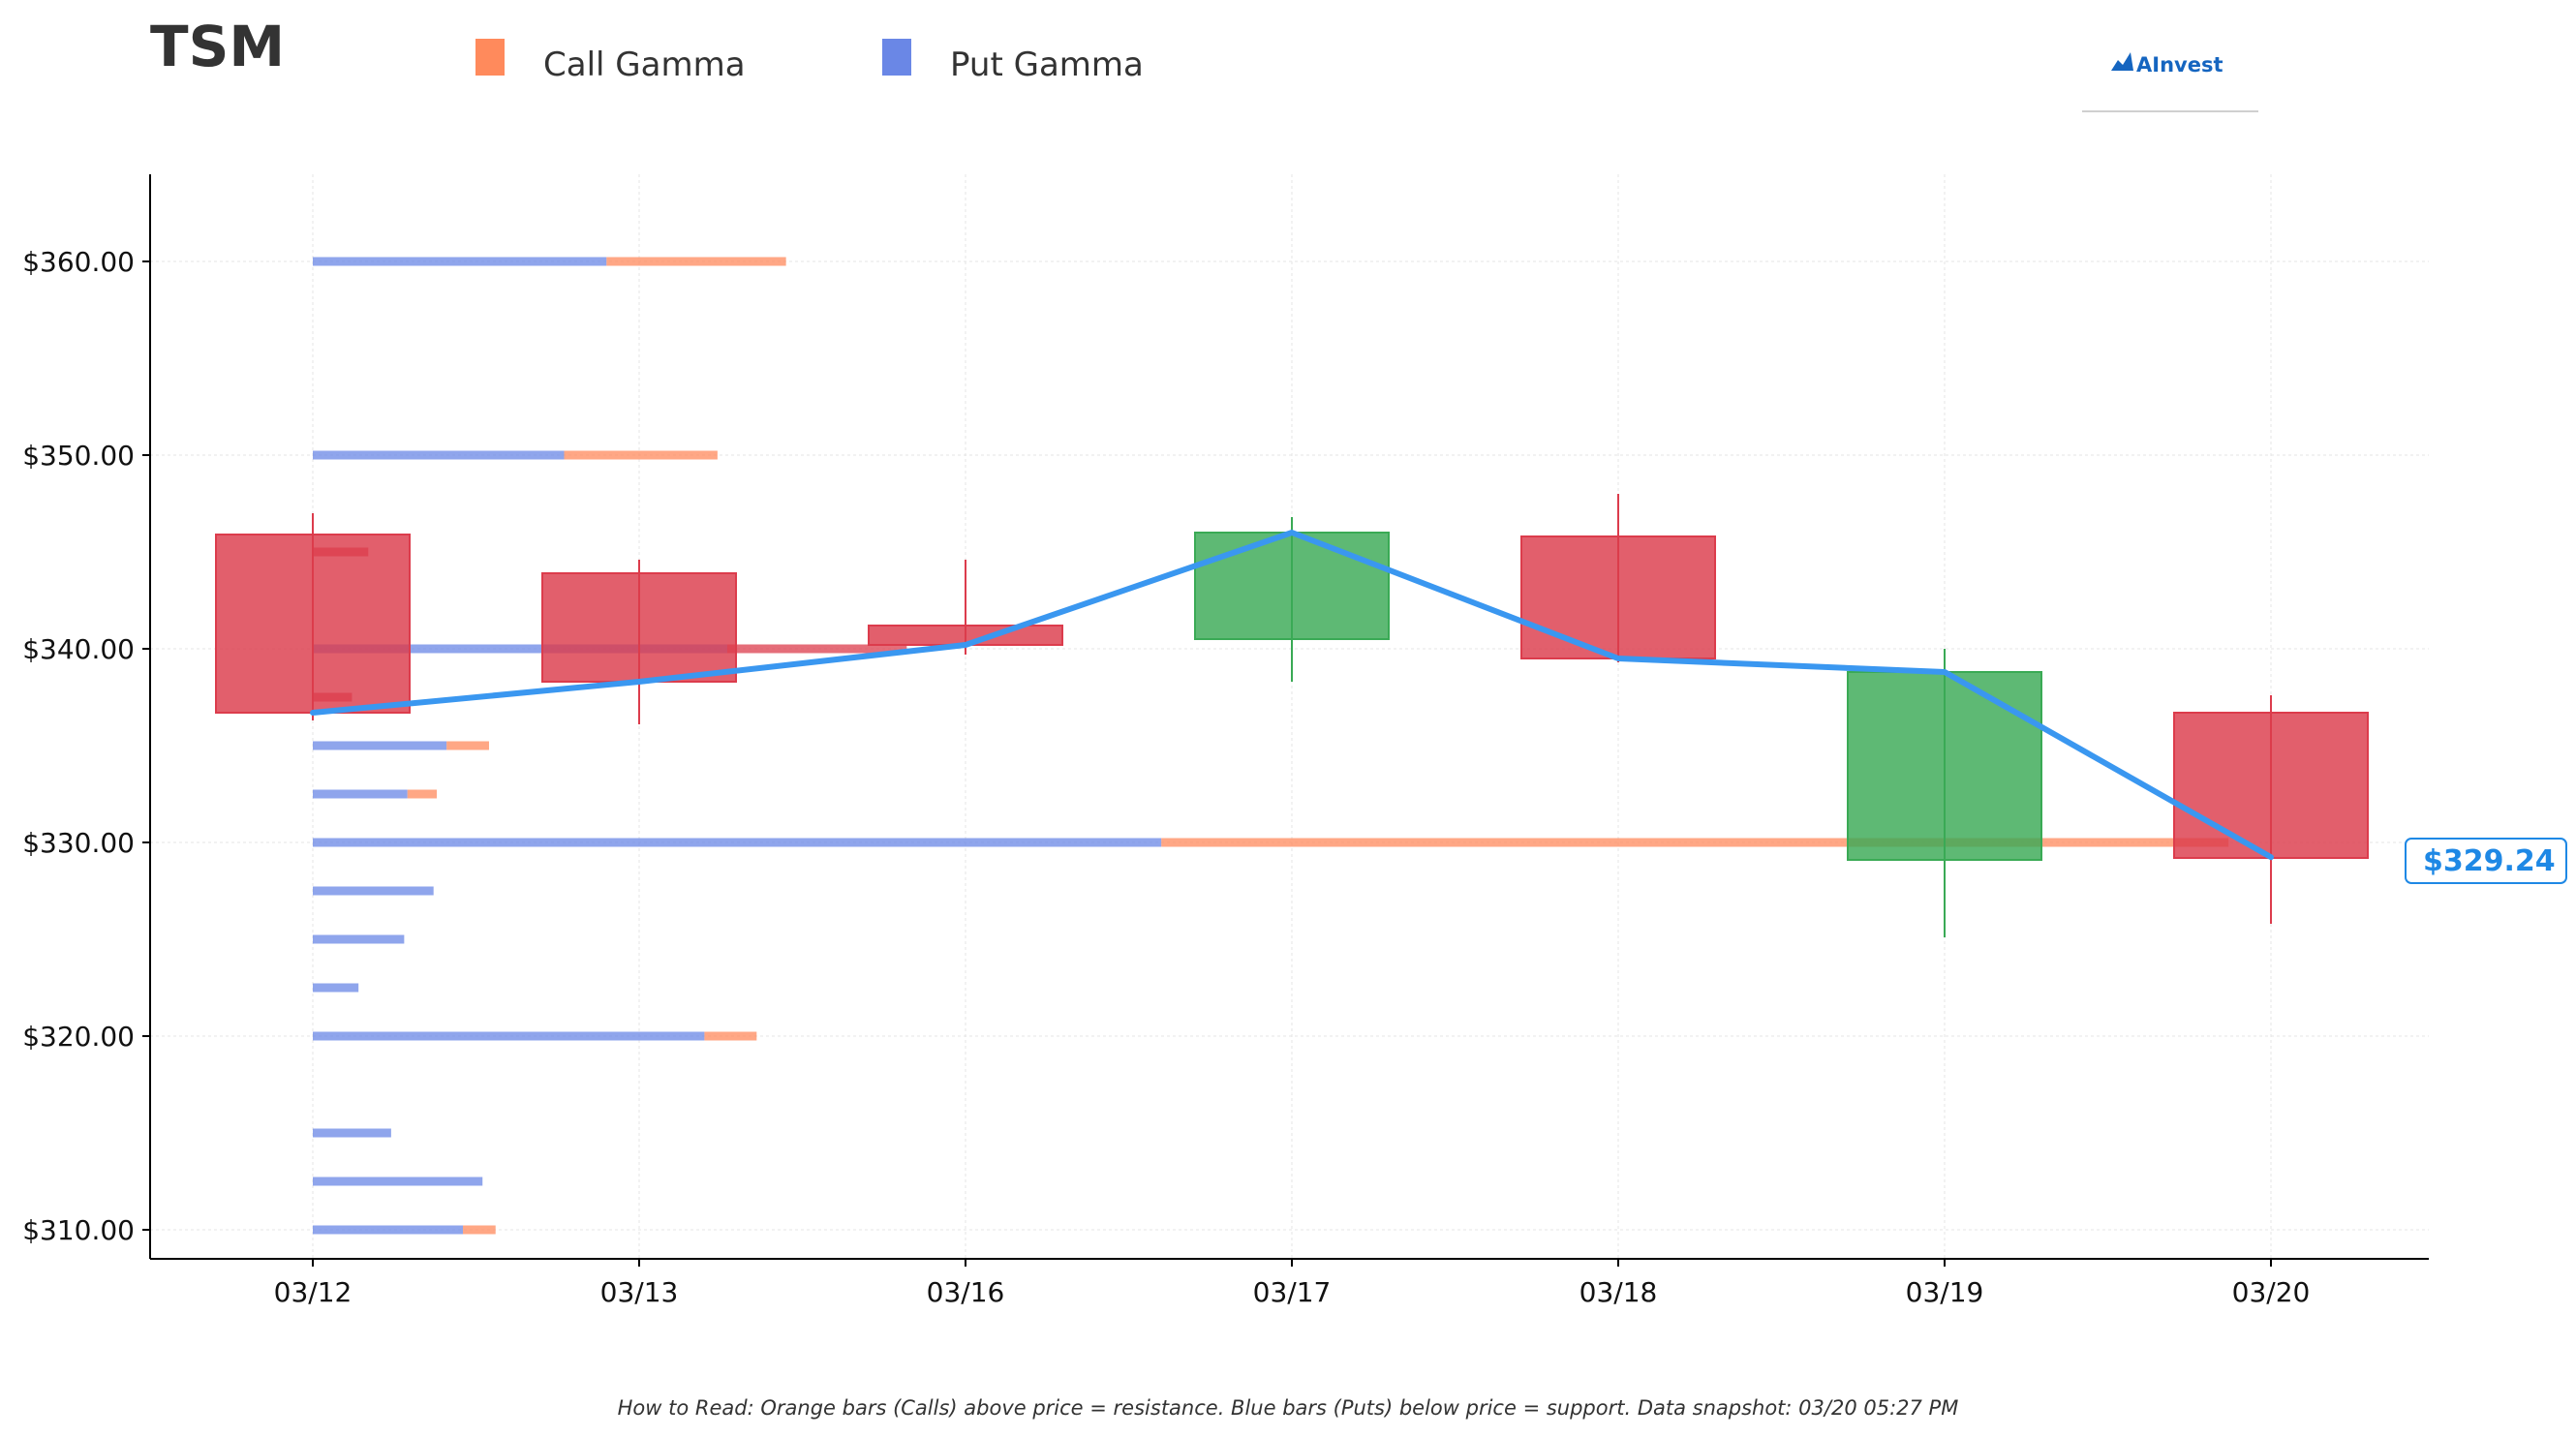 The image size is (2576, 1437). I want to click on legend-put-label: Put Gamma, so click(1047, 65).